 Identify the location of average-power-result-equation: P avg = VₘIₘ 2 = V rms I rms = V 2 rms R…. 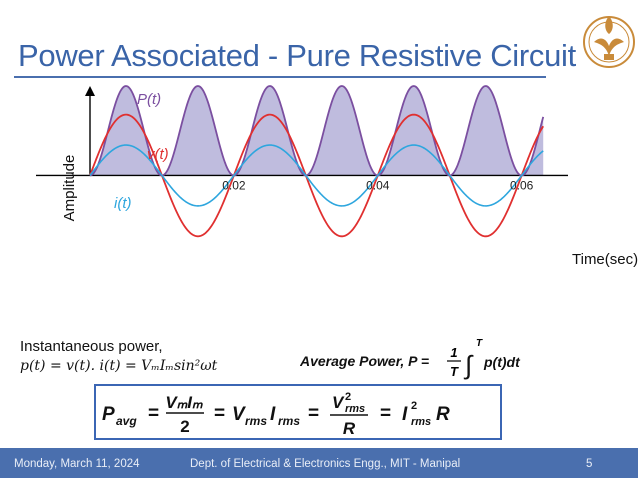
(276, 414).